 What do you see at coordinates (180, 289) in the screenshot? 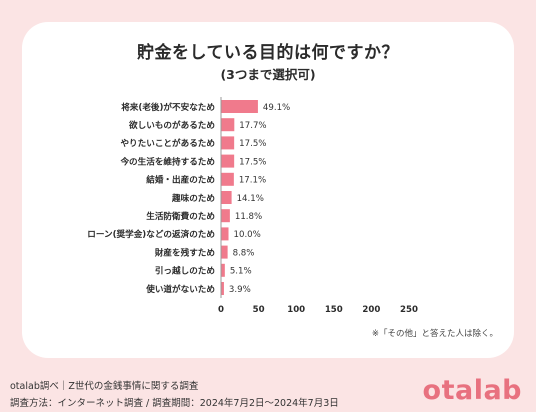
I see `category-label: 使い道がないため` at bounding box center [180, 289].